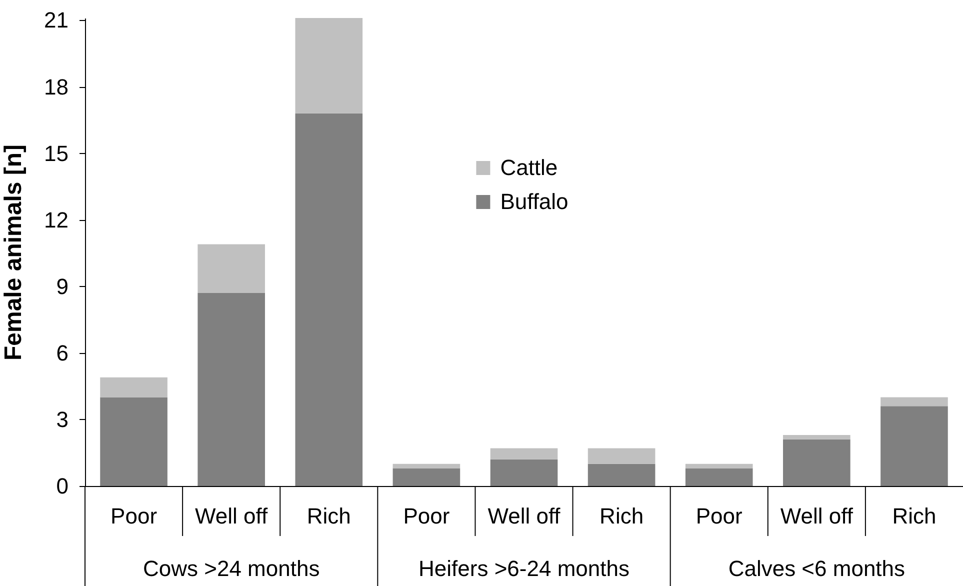 The height and width of the screenshot is (586, 963). Describe the element at coordinates (56, 20) in the screenshot. I see `y-tick-label: 21` at that location.